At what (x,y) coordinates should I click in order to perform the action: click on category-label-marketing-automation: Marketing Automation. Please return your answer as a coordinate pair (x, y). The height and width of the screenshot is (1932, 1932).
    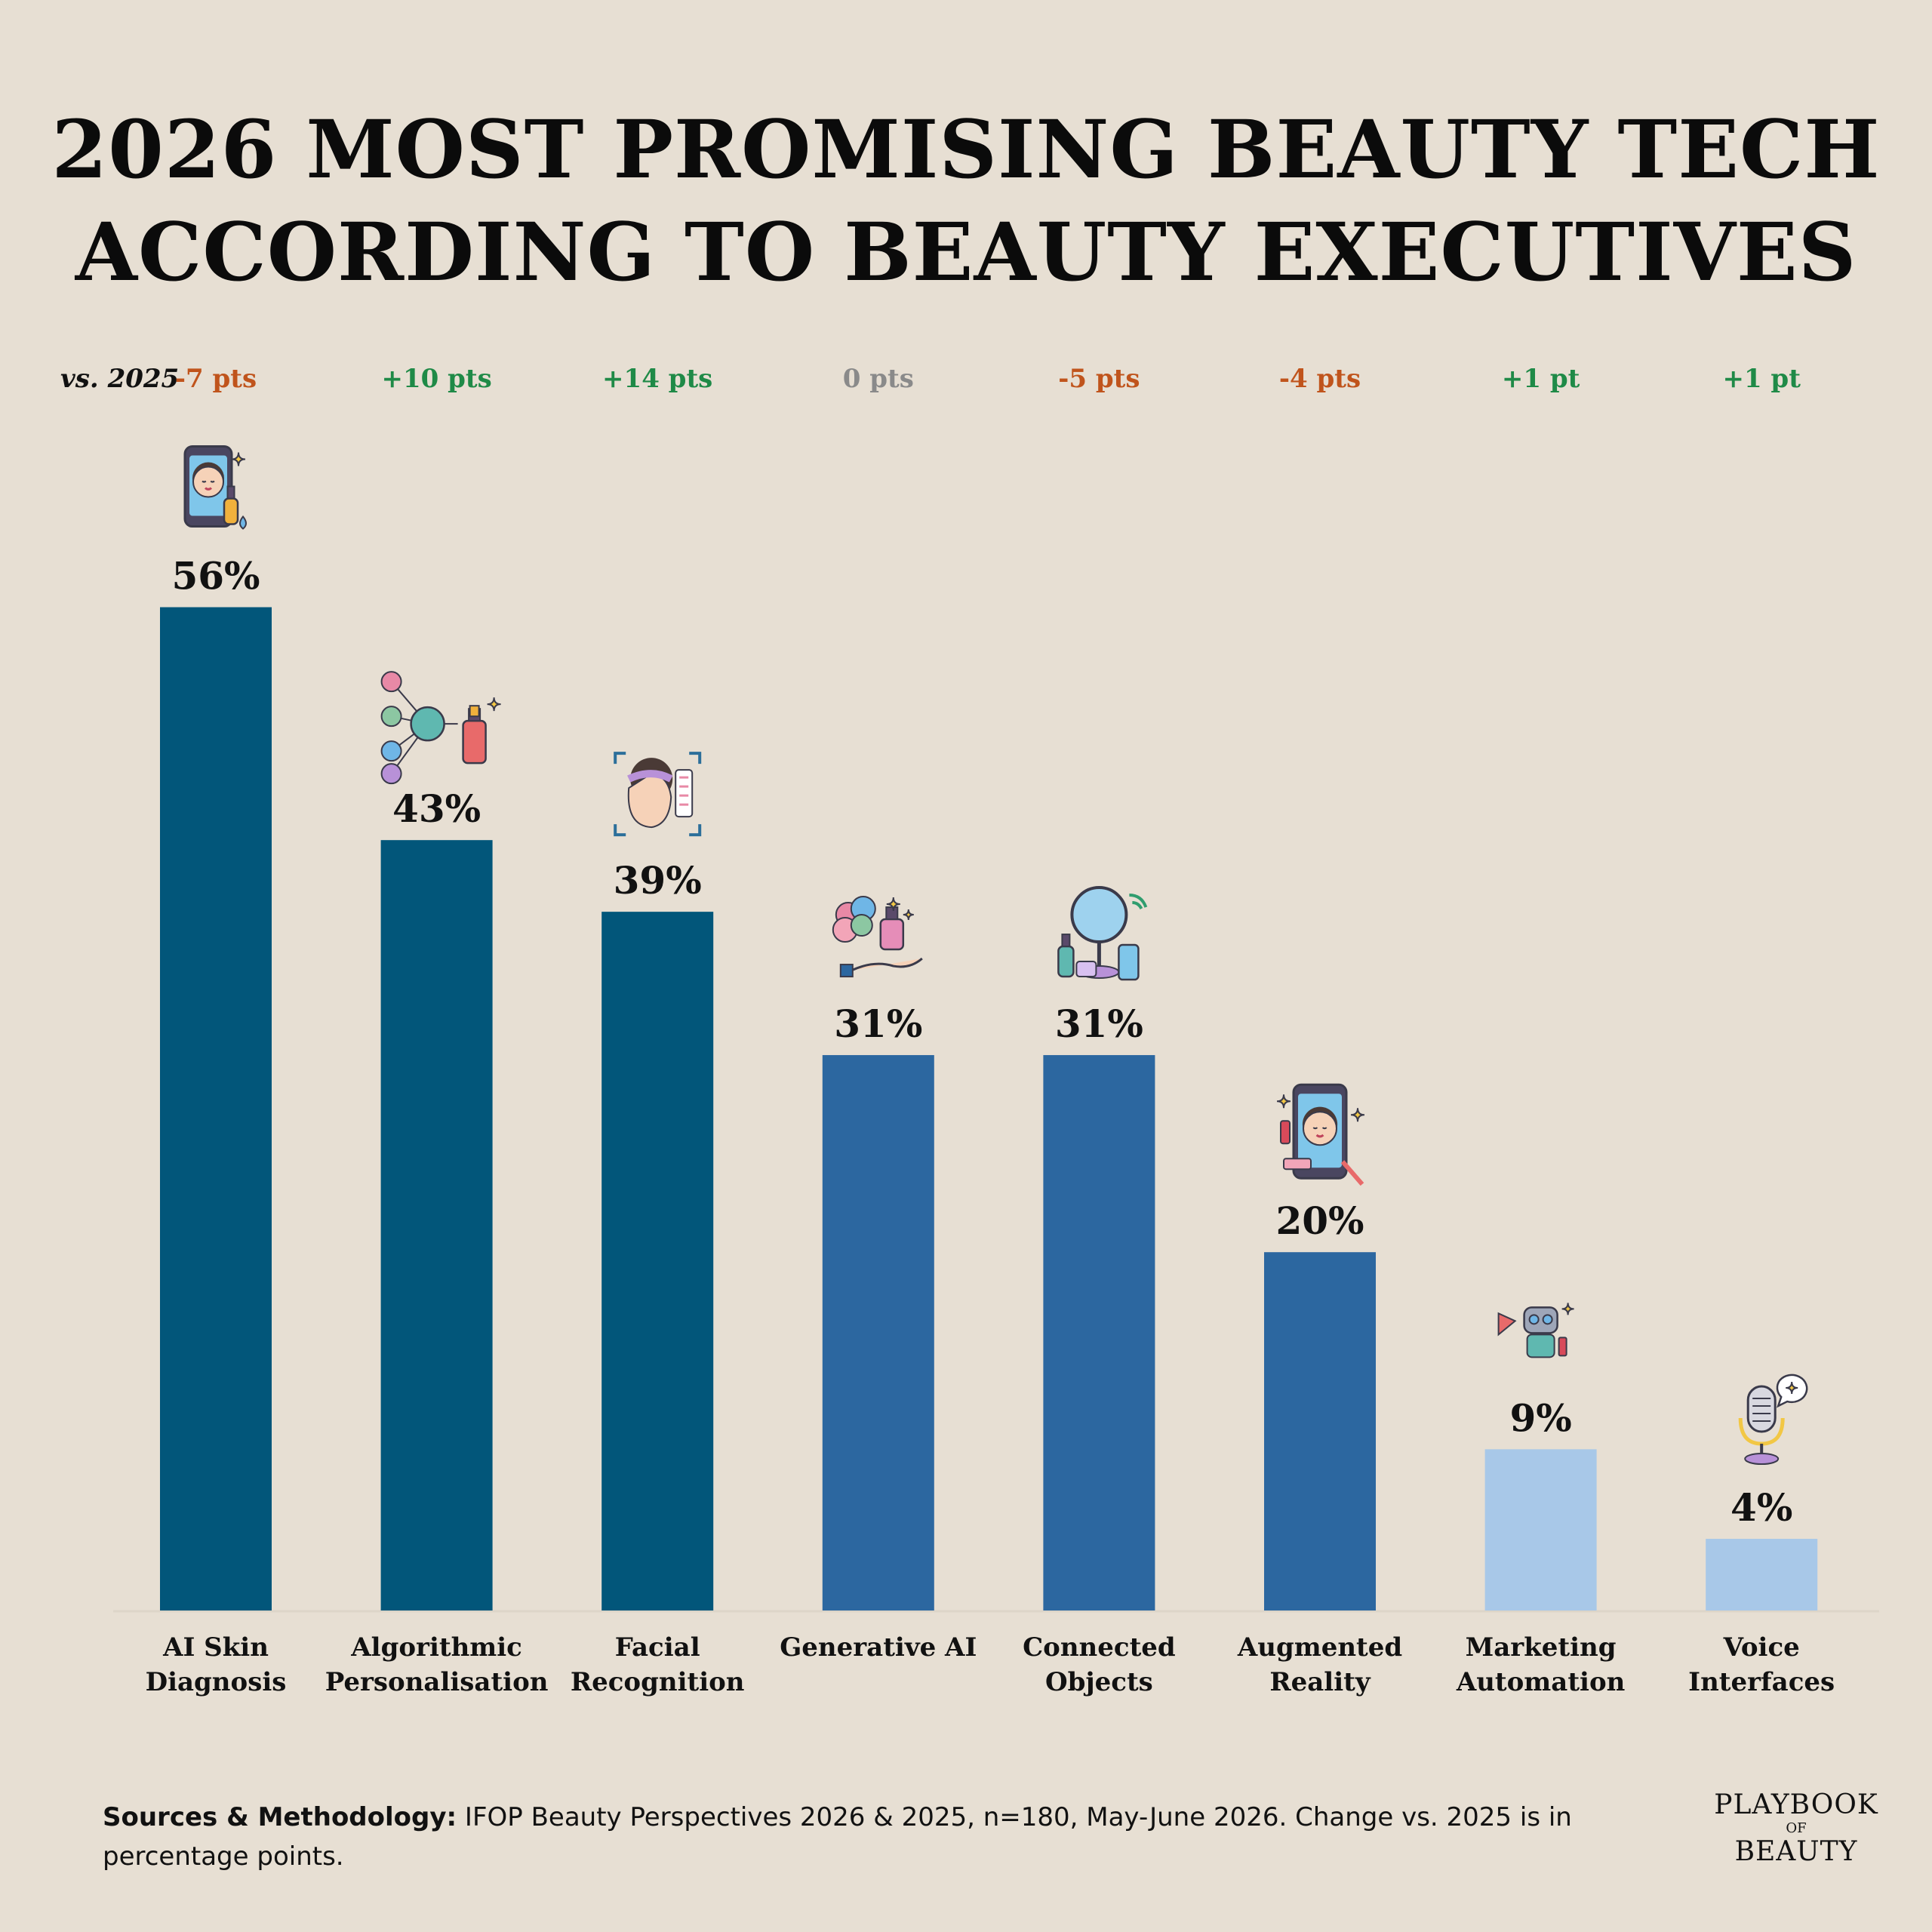
    Looking at the image, I should click on (1541, 1665).